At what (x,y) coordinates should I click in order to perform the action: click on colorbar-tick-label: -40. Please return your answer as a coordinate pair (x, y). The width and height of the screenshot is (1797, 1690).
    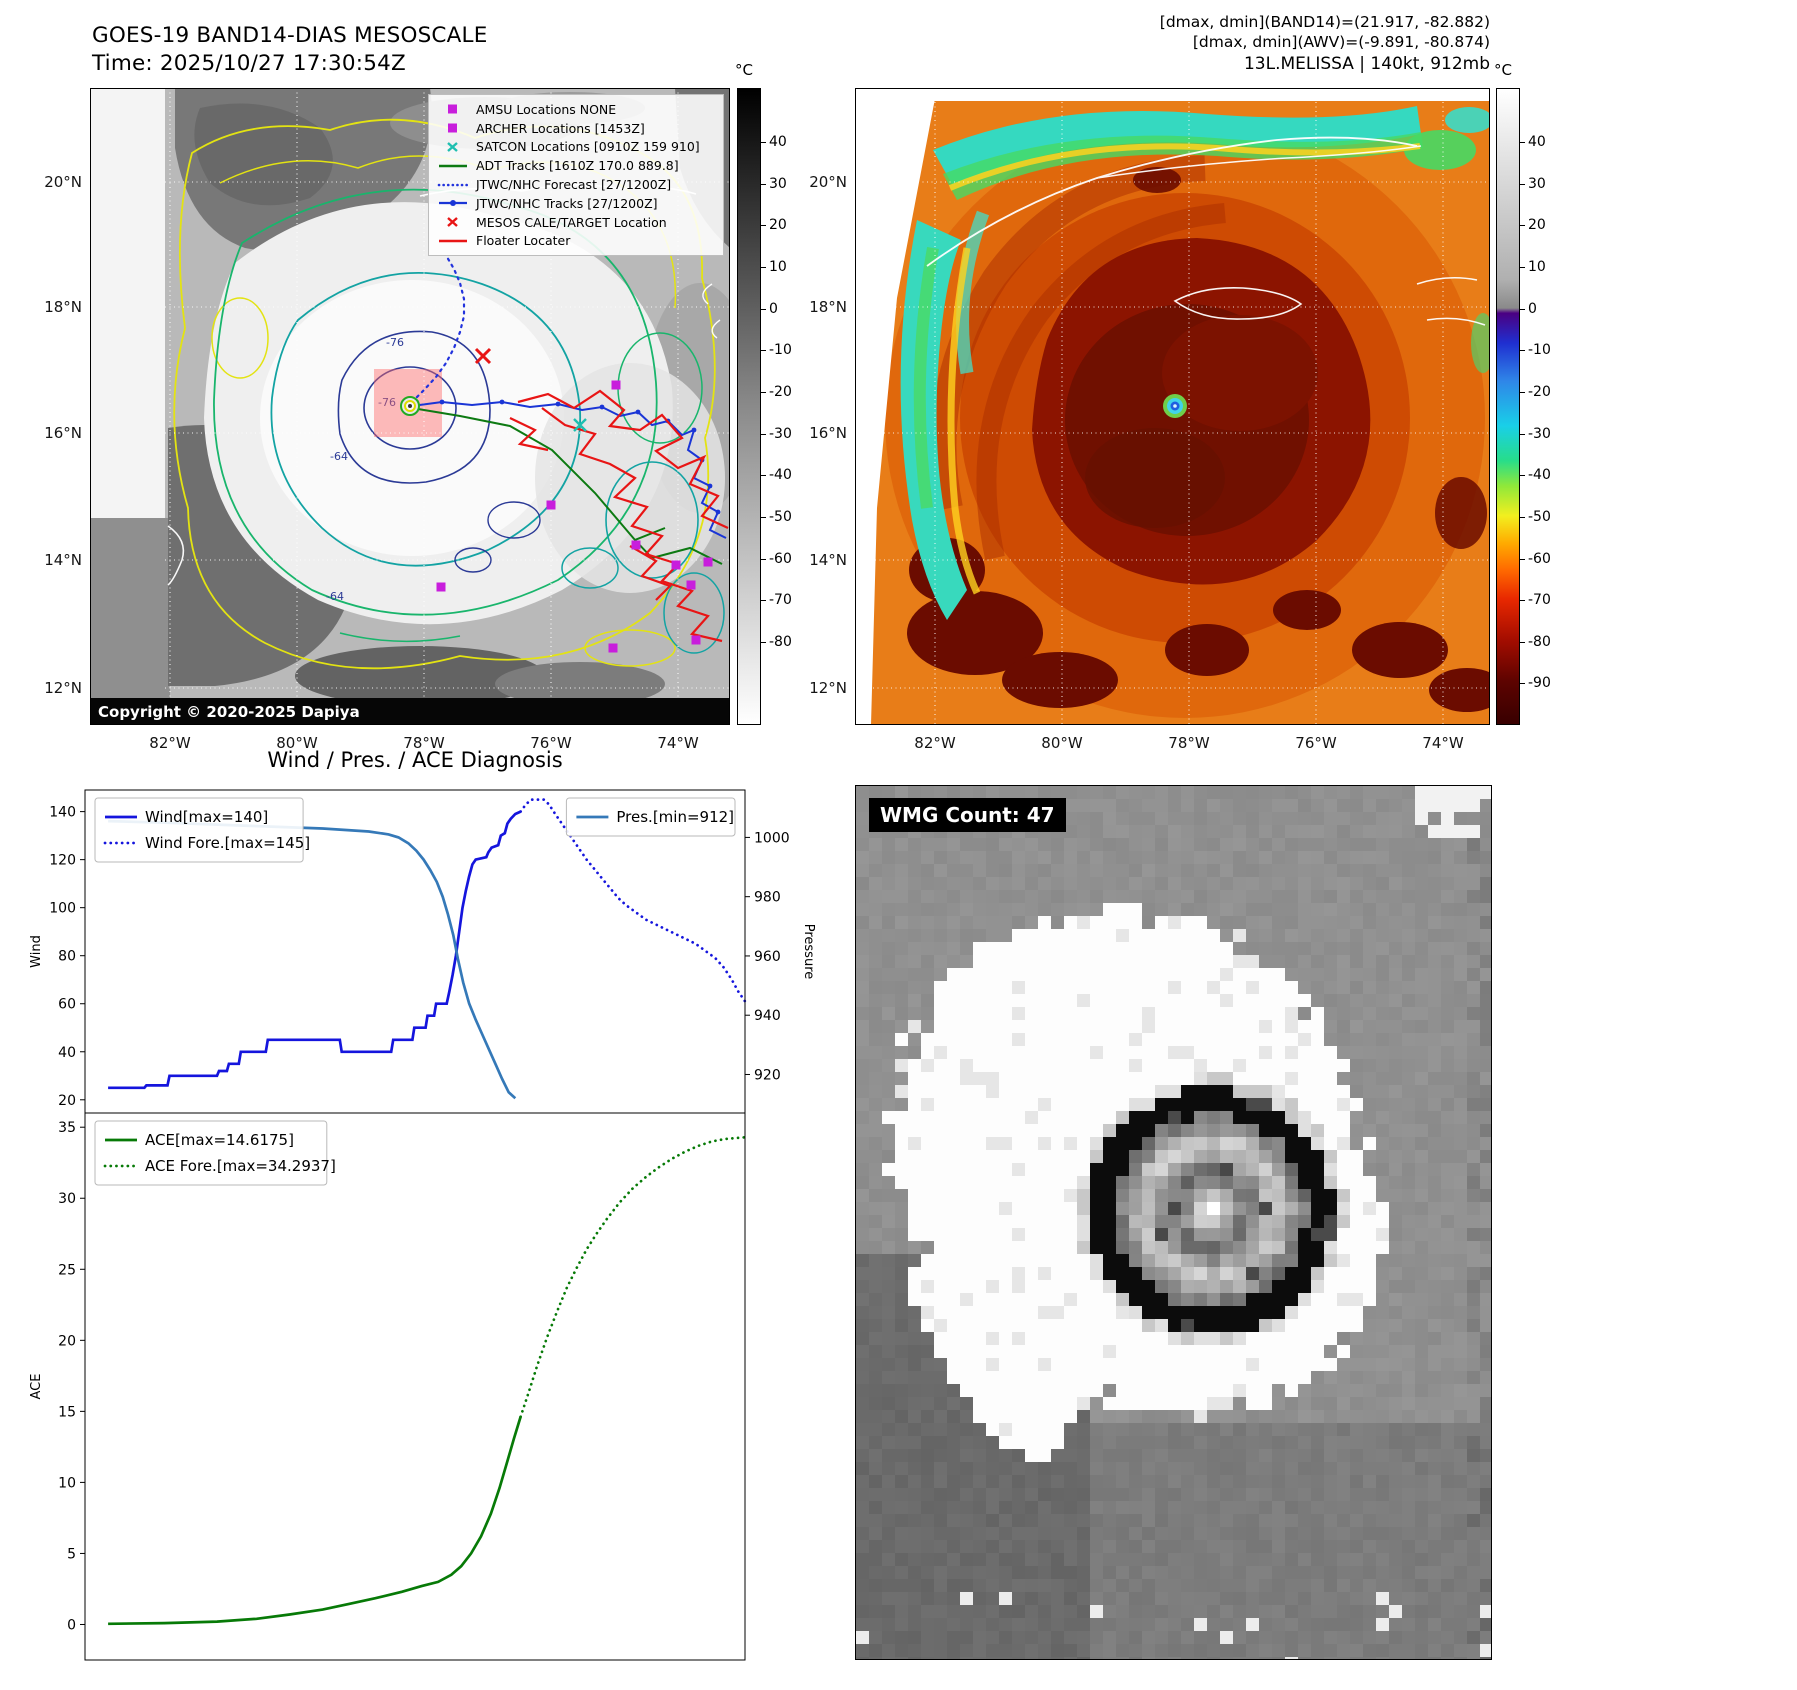
    Looking at the image, I should click on (1539, 475).